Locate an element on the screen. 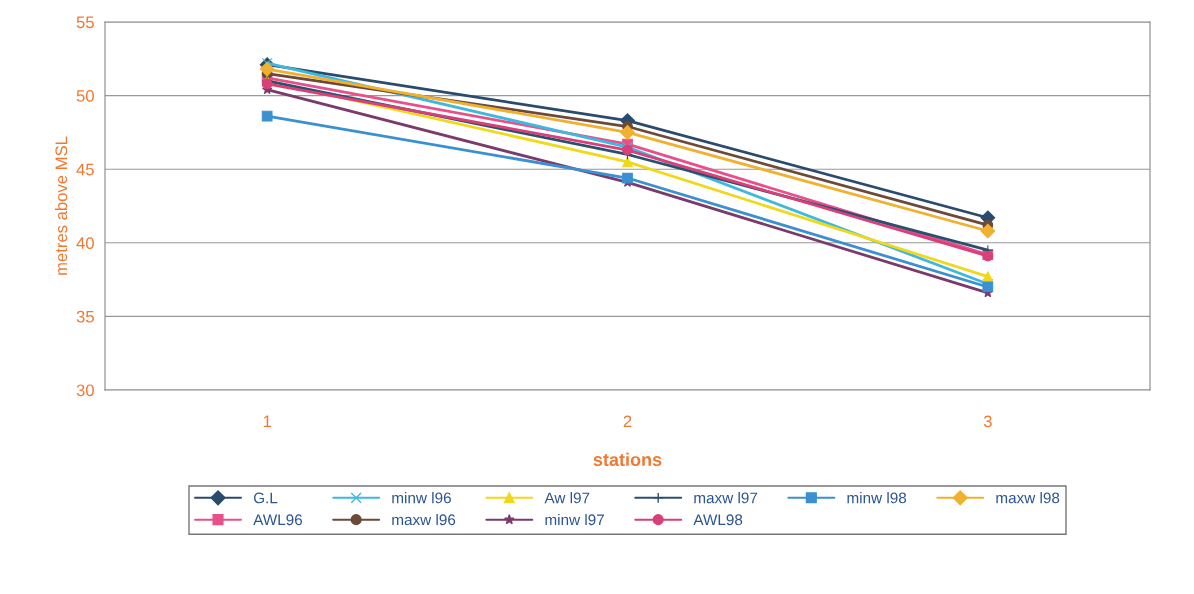 The width and height of the screenshot is (1194, 594). legend-label: Aw l97 is located at coordinates (567, 498).